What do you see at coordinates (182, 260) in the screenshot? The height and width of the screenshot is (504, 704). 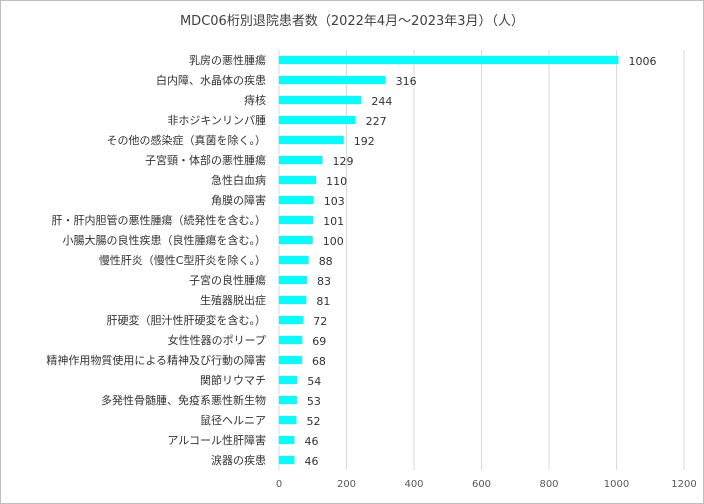 I see `category-label: 慢性肝炎（慢性C型肝炎を除く。）` at bounding box center [182, 260].